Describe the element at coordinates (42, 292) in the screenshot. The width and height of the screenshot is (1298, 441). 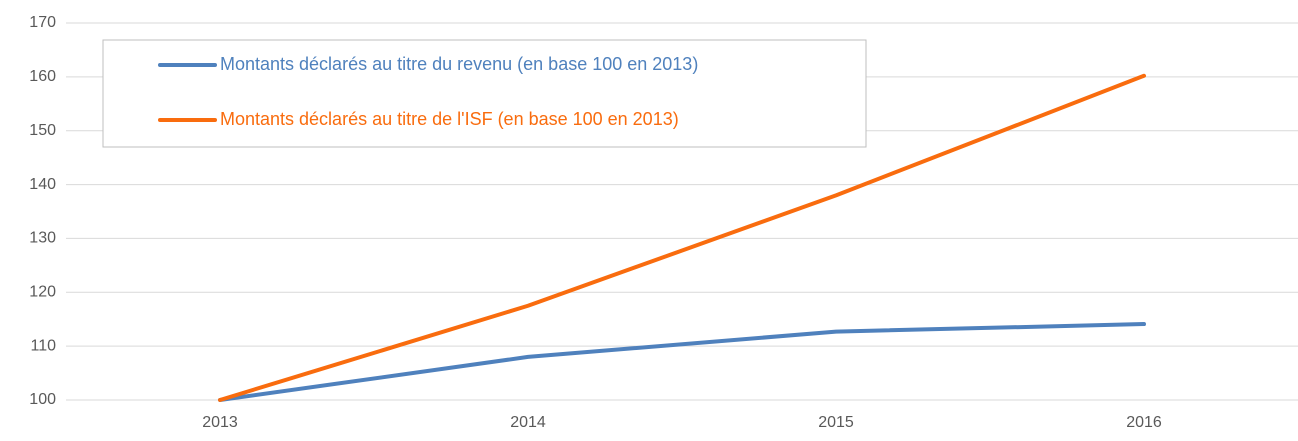
I see `y-tick-label: 120` at that location.